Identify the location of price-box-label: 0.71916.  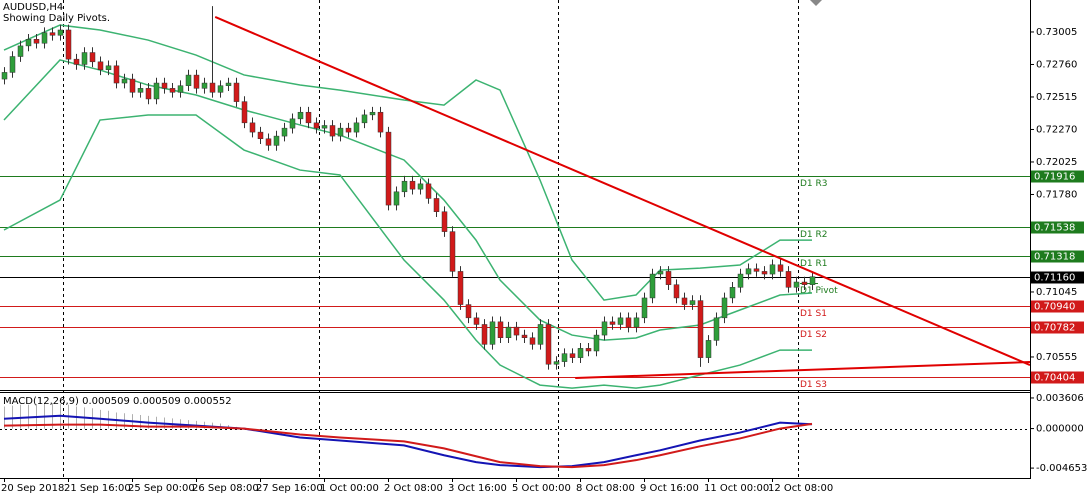
(1054, 177).